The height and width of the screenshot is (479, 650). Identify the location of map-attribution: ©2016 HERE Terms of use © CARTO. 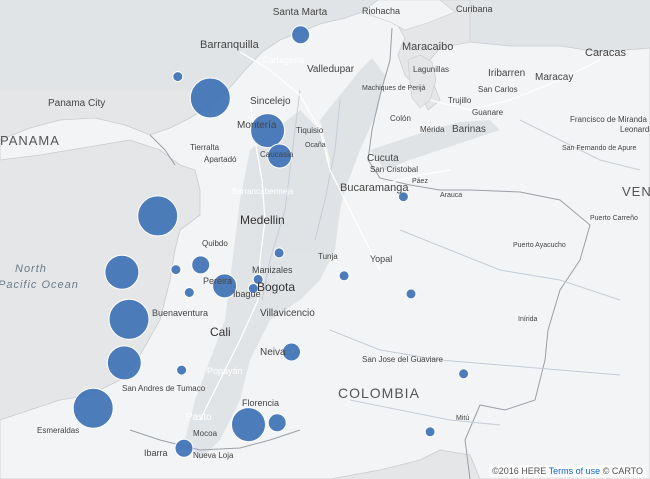
(567, 471).